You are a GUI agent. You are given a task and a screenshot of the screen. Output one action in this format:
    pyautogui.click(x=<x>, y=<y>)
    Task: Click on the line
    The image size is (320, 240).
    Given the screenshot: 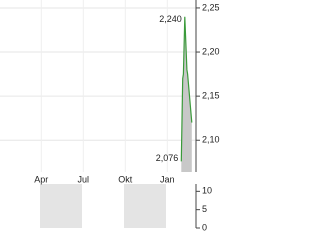 What is the action you would take?
    pyautogui.click(x=186, y=89)
    